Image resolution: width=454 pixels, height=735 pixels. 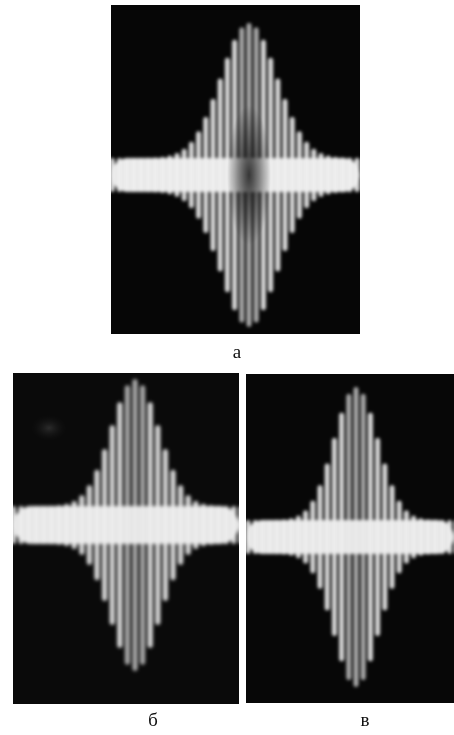 What do you see at coordinates (237, 352) in the screenshot?
I see `panel-label-a: а` at bounding box center [237, 352].